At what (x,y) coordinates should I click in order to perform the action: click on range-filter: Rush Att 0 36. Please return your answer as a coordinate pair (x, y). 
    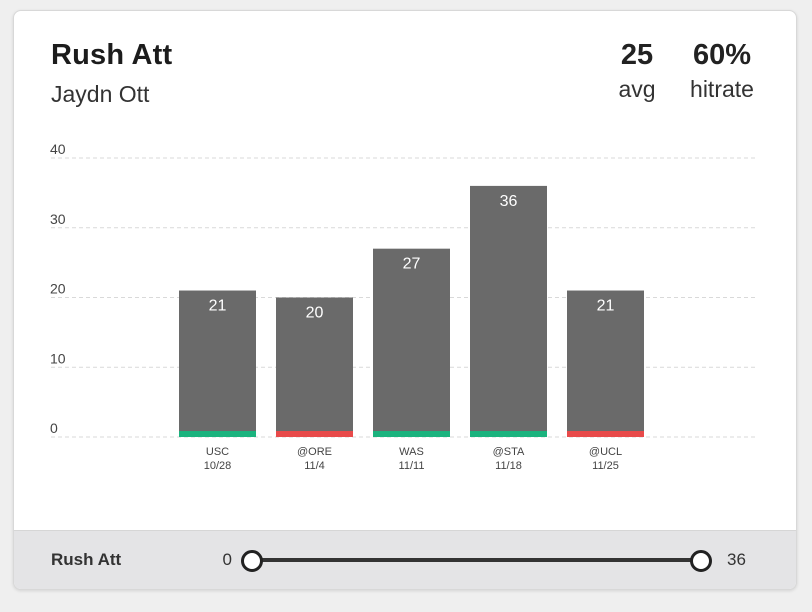
    Looking at the image, I should click on (405, 559).